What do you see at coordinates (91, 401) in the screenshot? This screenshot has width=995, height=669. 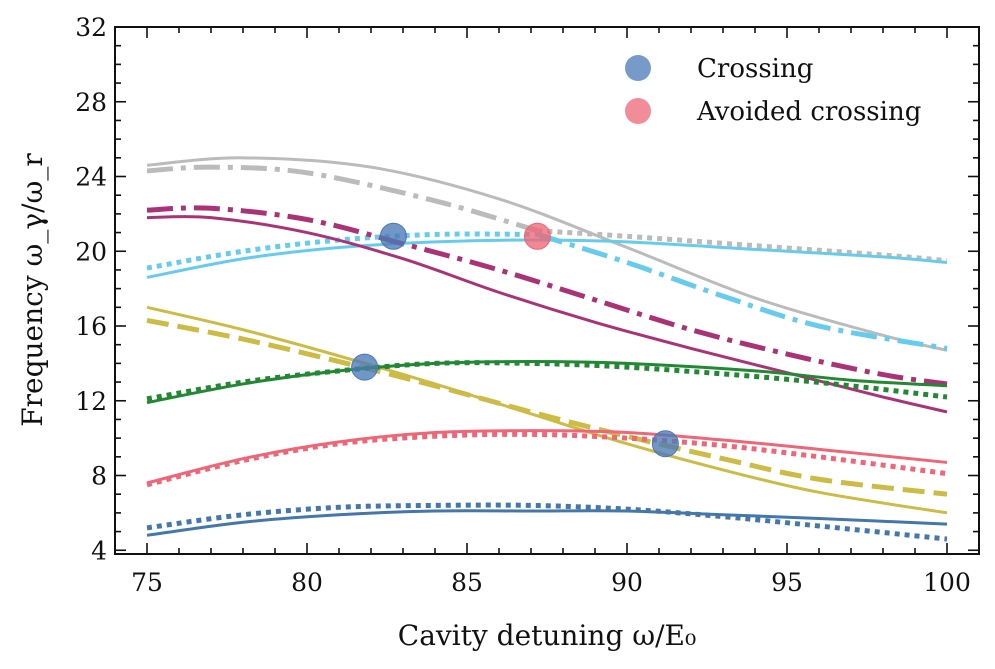 I see `y-tick-label: 12` at bounding box center [91, 401].